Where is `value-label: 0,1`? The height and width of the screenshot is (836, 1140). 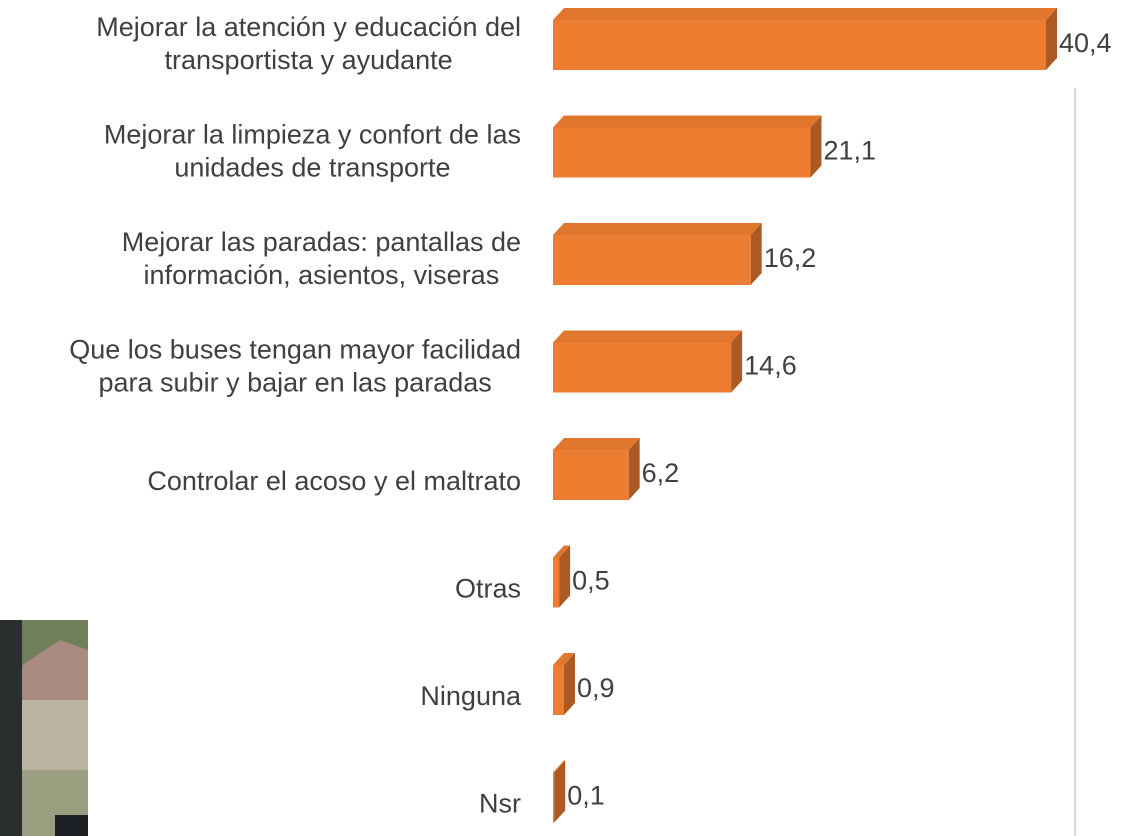 value-label: 0,1 is located at coordinates (586, 796).